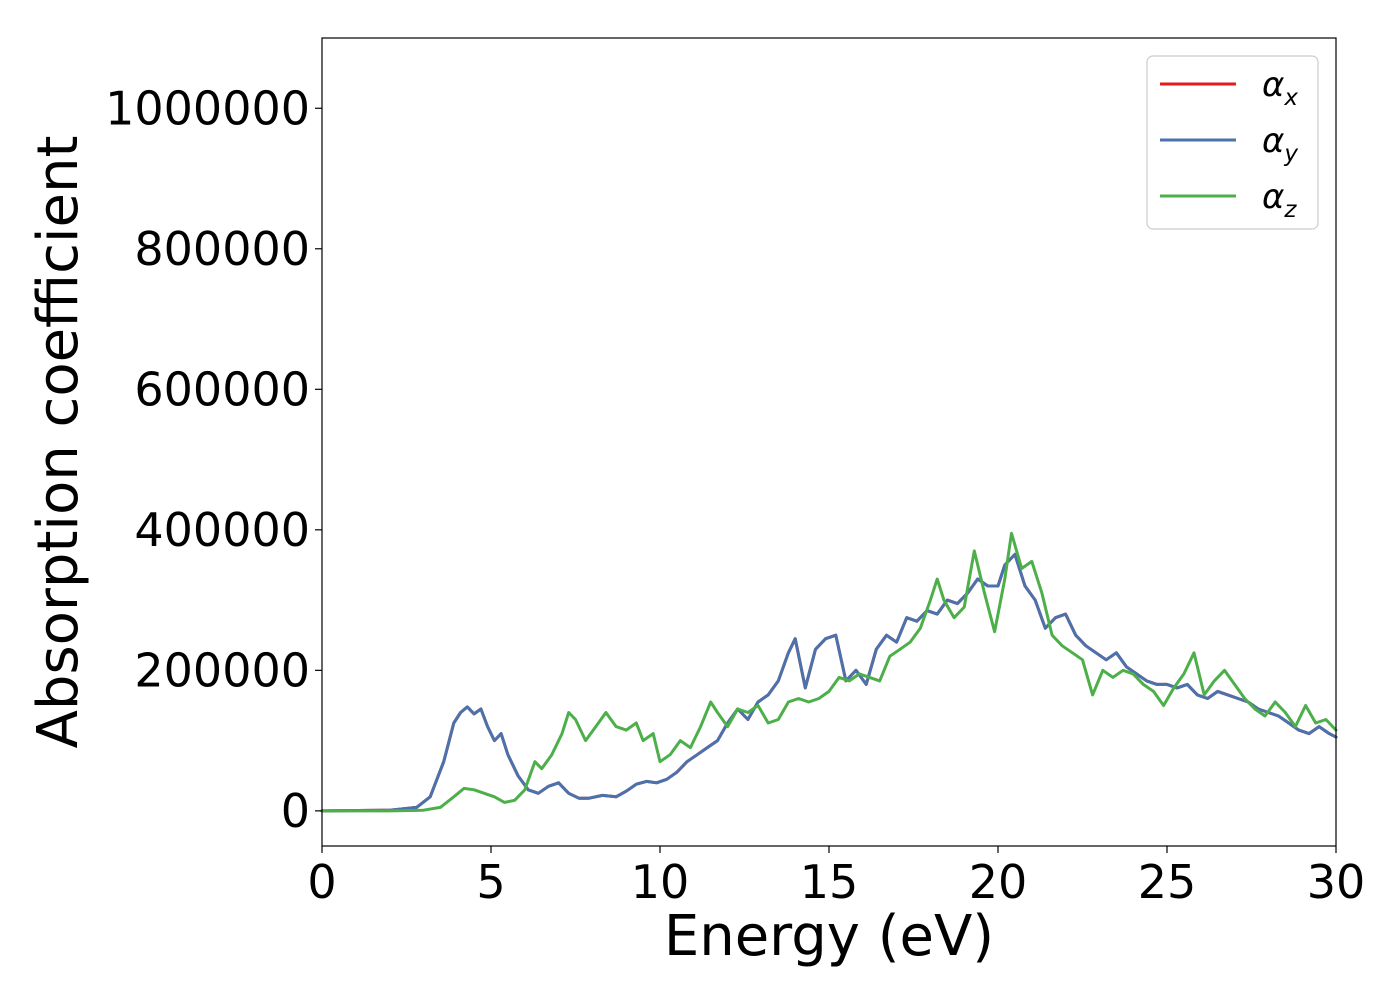 This screenshot has width=1400, height=1000. What do you see at coordinates (1232, 142) in the screenshot?
I see `legend-box` at bounding box center [1232, 142].